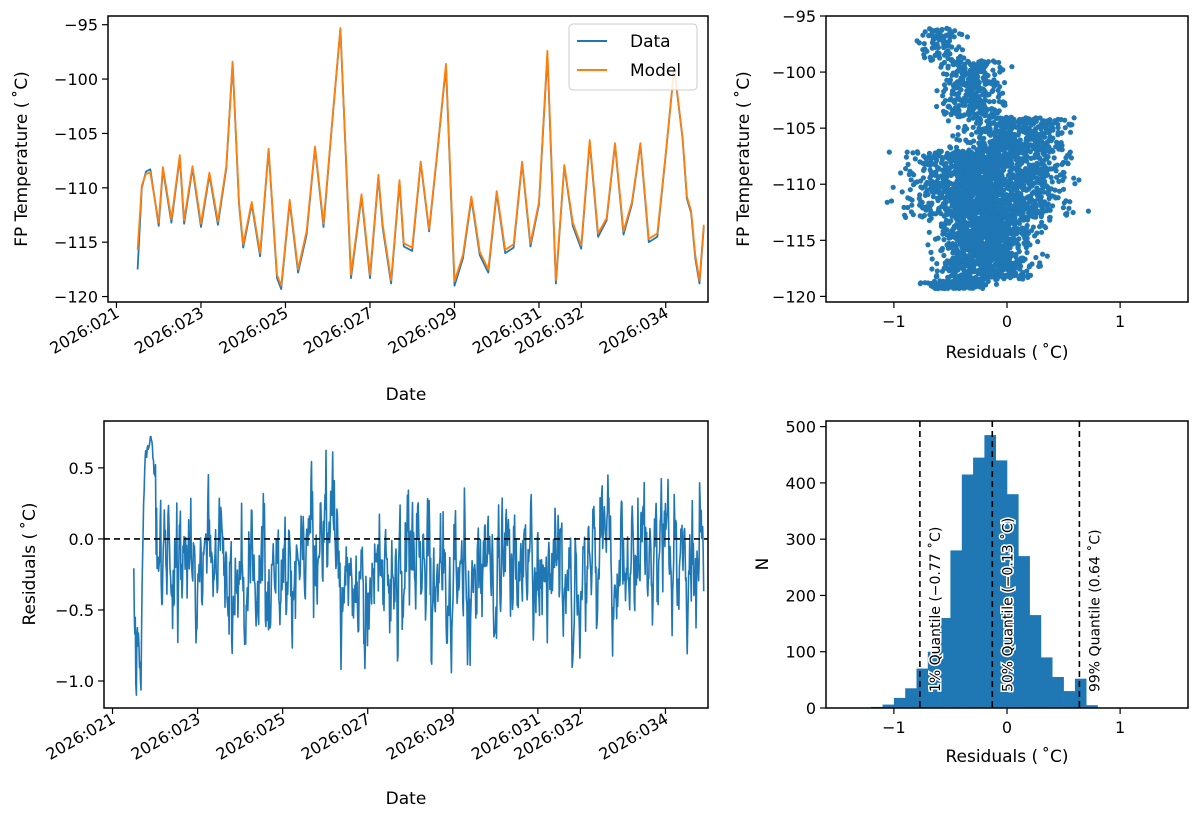 The width and height of the screenshot is (1198, 818). What do you see at coordinates (800, 427) in the screenshot?
I see `histogram-ytick-label: 500` at bounding box center [800, 427].